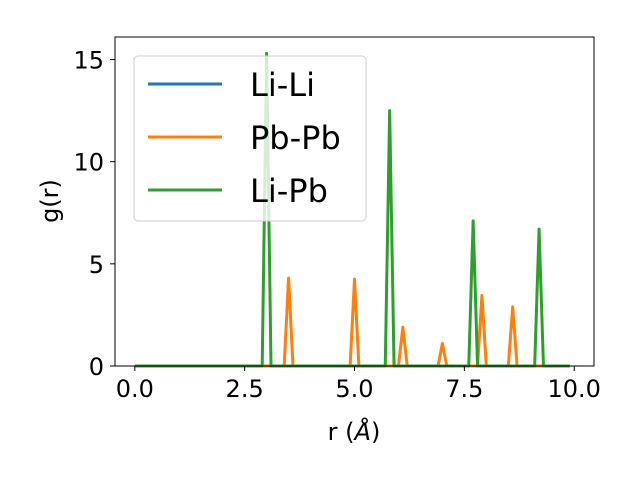 This screenshot has height=480, width=640. I want to click on x-tick-label: 2.5, so click(245, 389).